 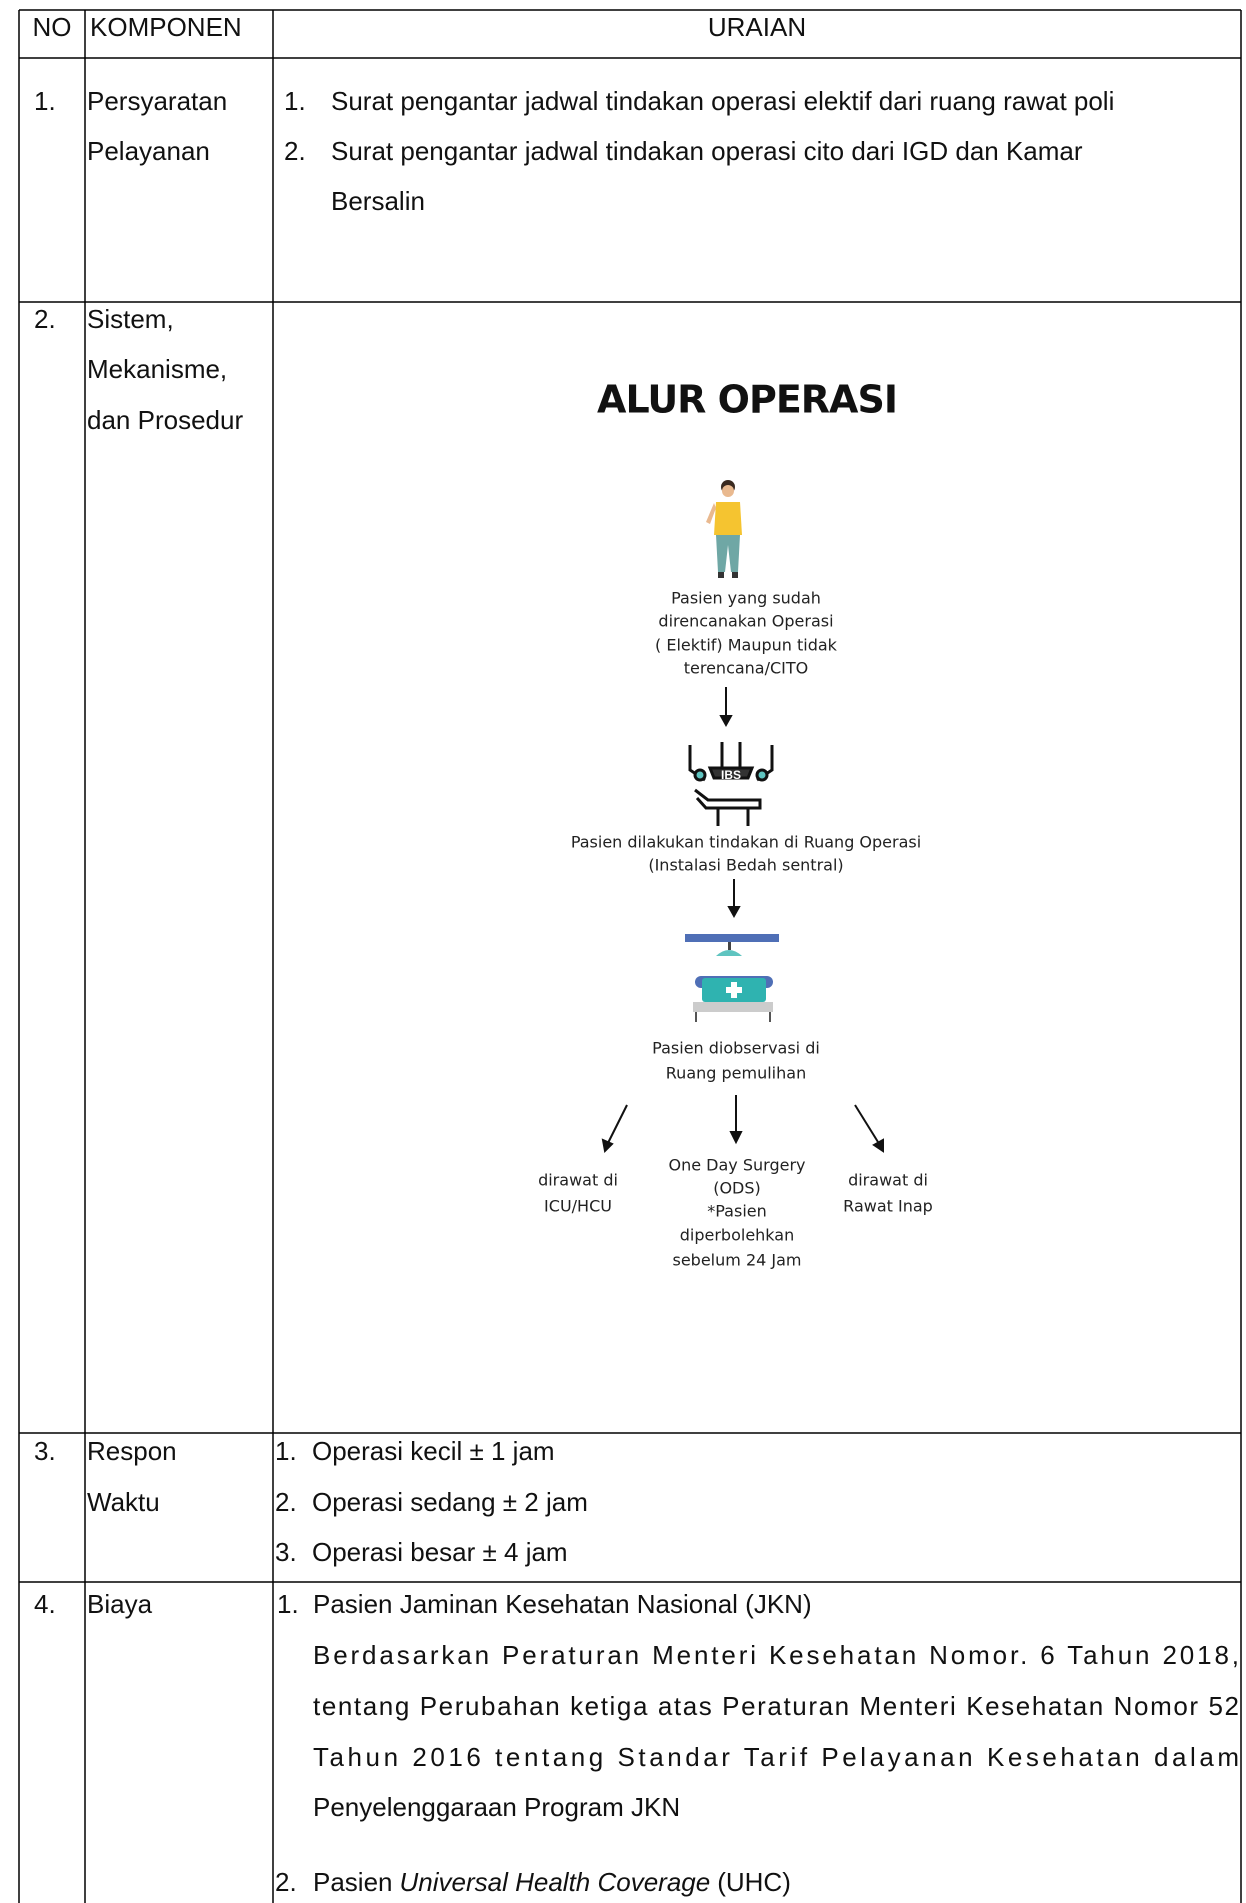 What do you see at coordinates (736, 1073) in the screenshot?
I see `step-text: Ruang pemulihan` at bounding box center [736, 1073].